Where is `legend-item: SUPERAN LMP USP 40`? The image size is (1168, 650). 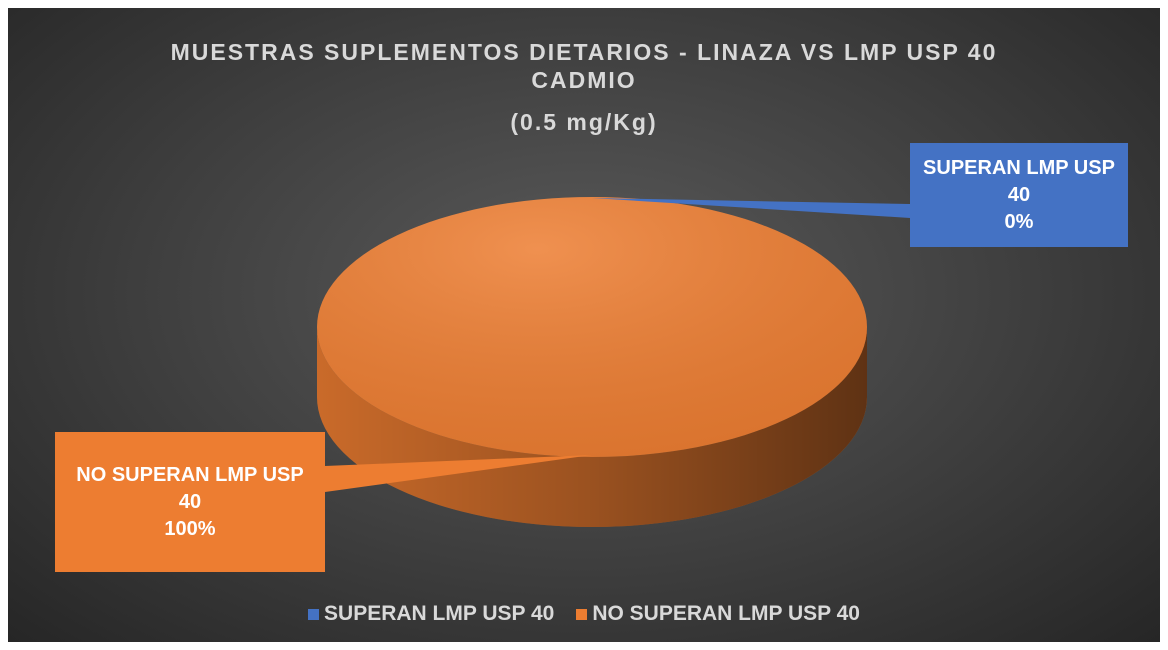
legend-item: SUPERAN LMP USP 40 is located at coordinates (431, 614).